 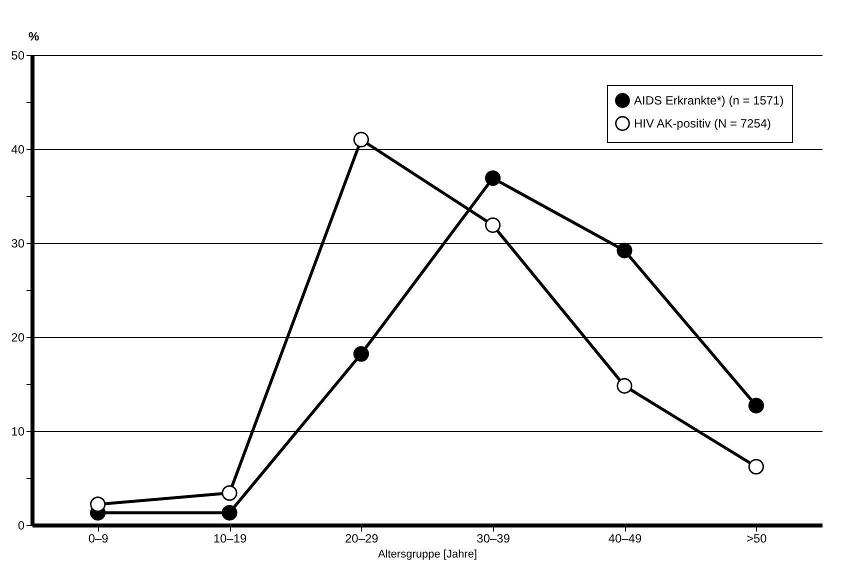 I want to click on y-tick-label: 10, so click(x=18, y=431).